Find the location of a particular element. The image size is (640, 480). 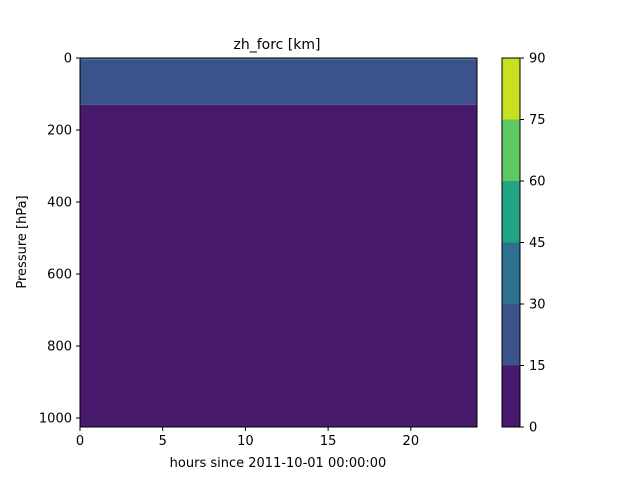

x-tick-label: 15 is located at coordinates (328, 441).